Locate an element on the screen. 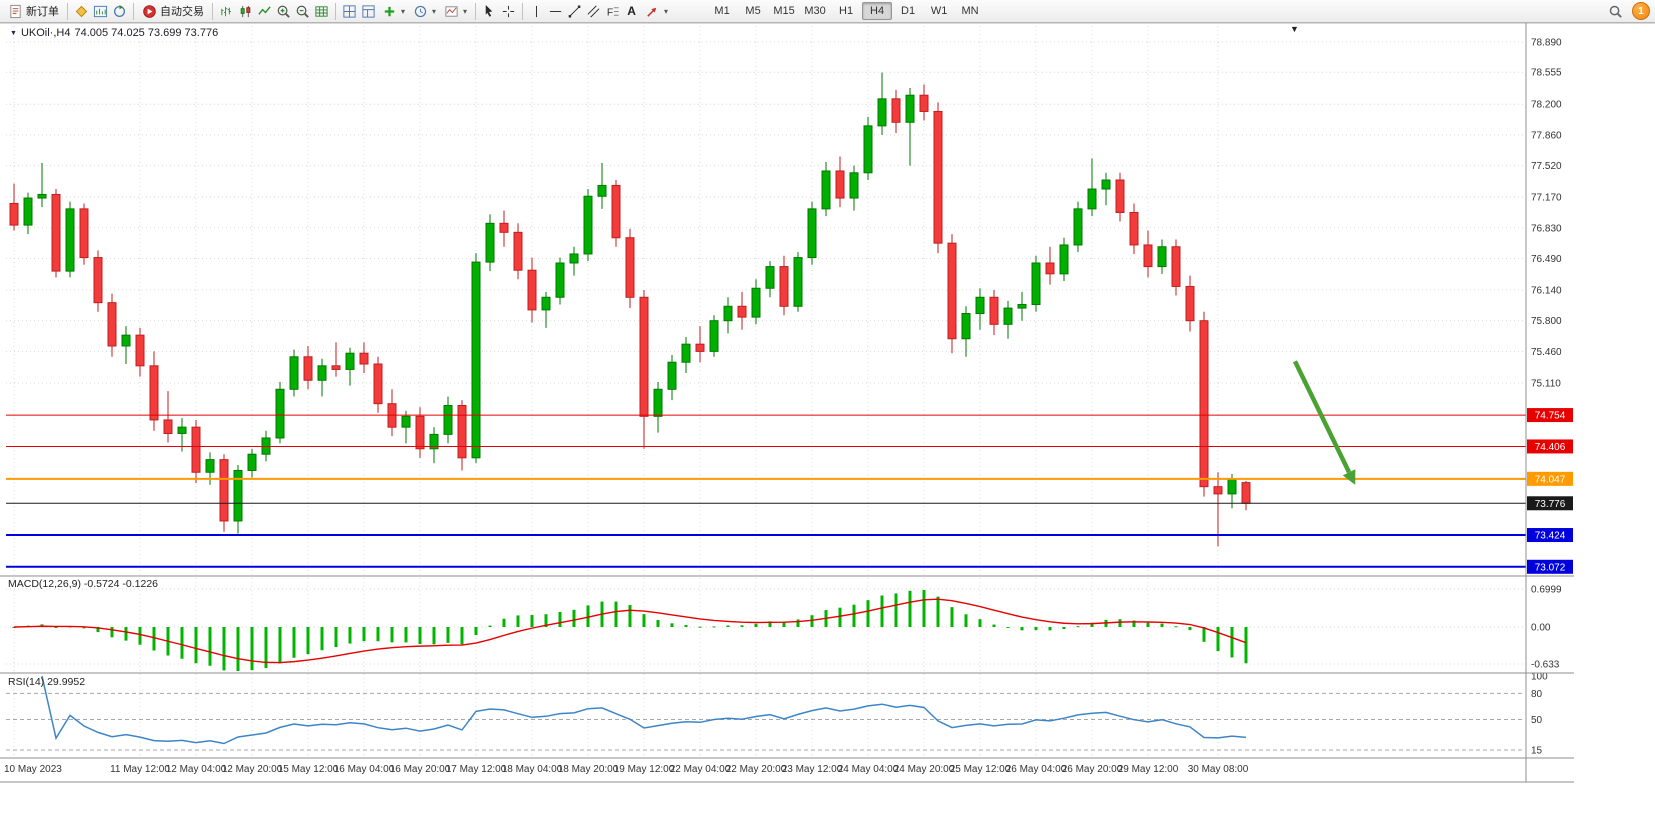 The width and height of the screenshot is (1655, 829). bar-chart-button is located at coordinates (226, 11).